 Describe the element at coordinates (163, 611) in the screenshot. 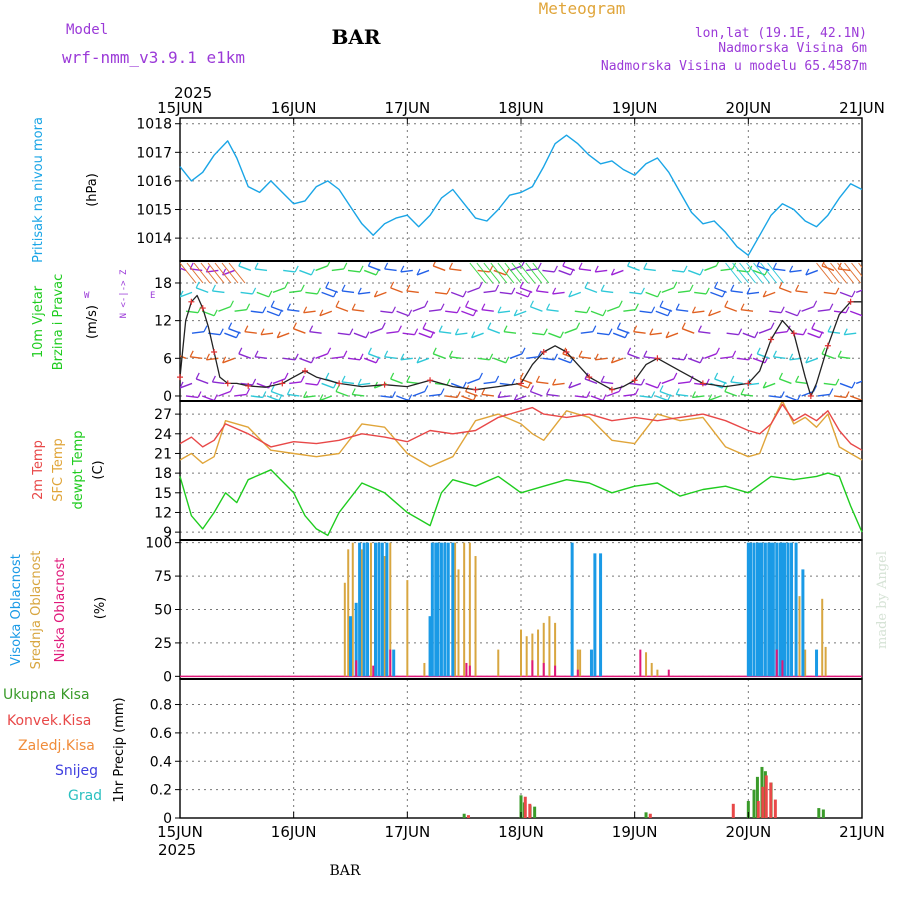

I see `cloud-ytick-label-2: 50` at that location.